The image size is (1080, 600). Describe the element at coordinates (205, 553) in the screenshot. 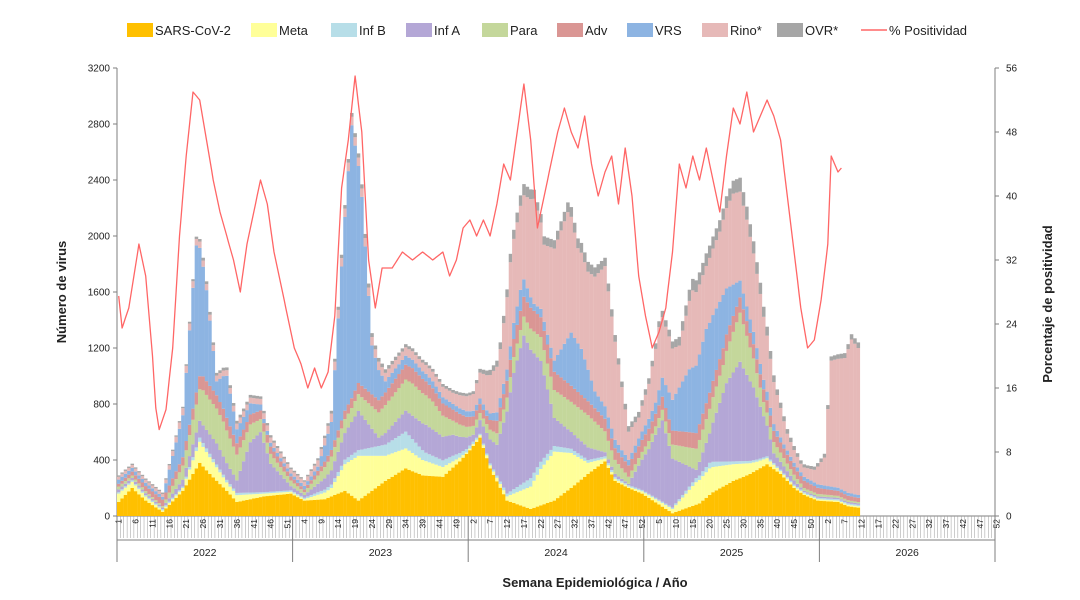

I see `year-label: 2022` at that location.